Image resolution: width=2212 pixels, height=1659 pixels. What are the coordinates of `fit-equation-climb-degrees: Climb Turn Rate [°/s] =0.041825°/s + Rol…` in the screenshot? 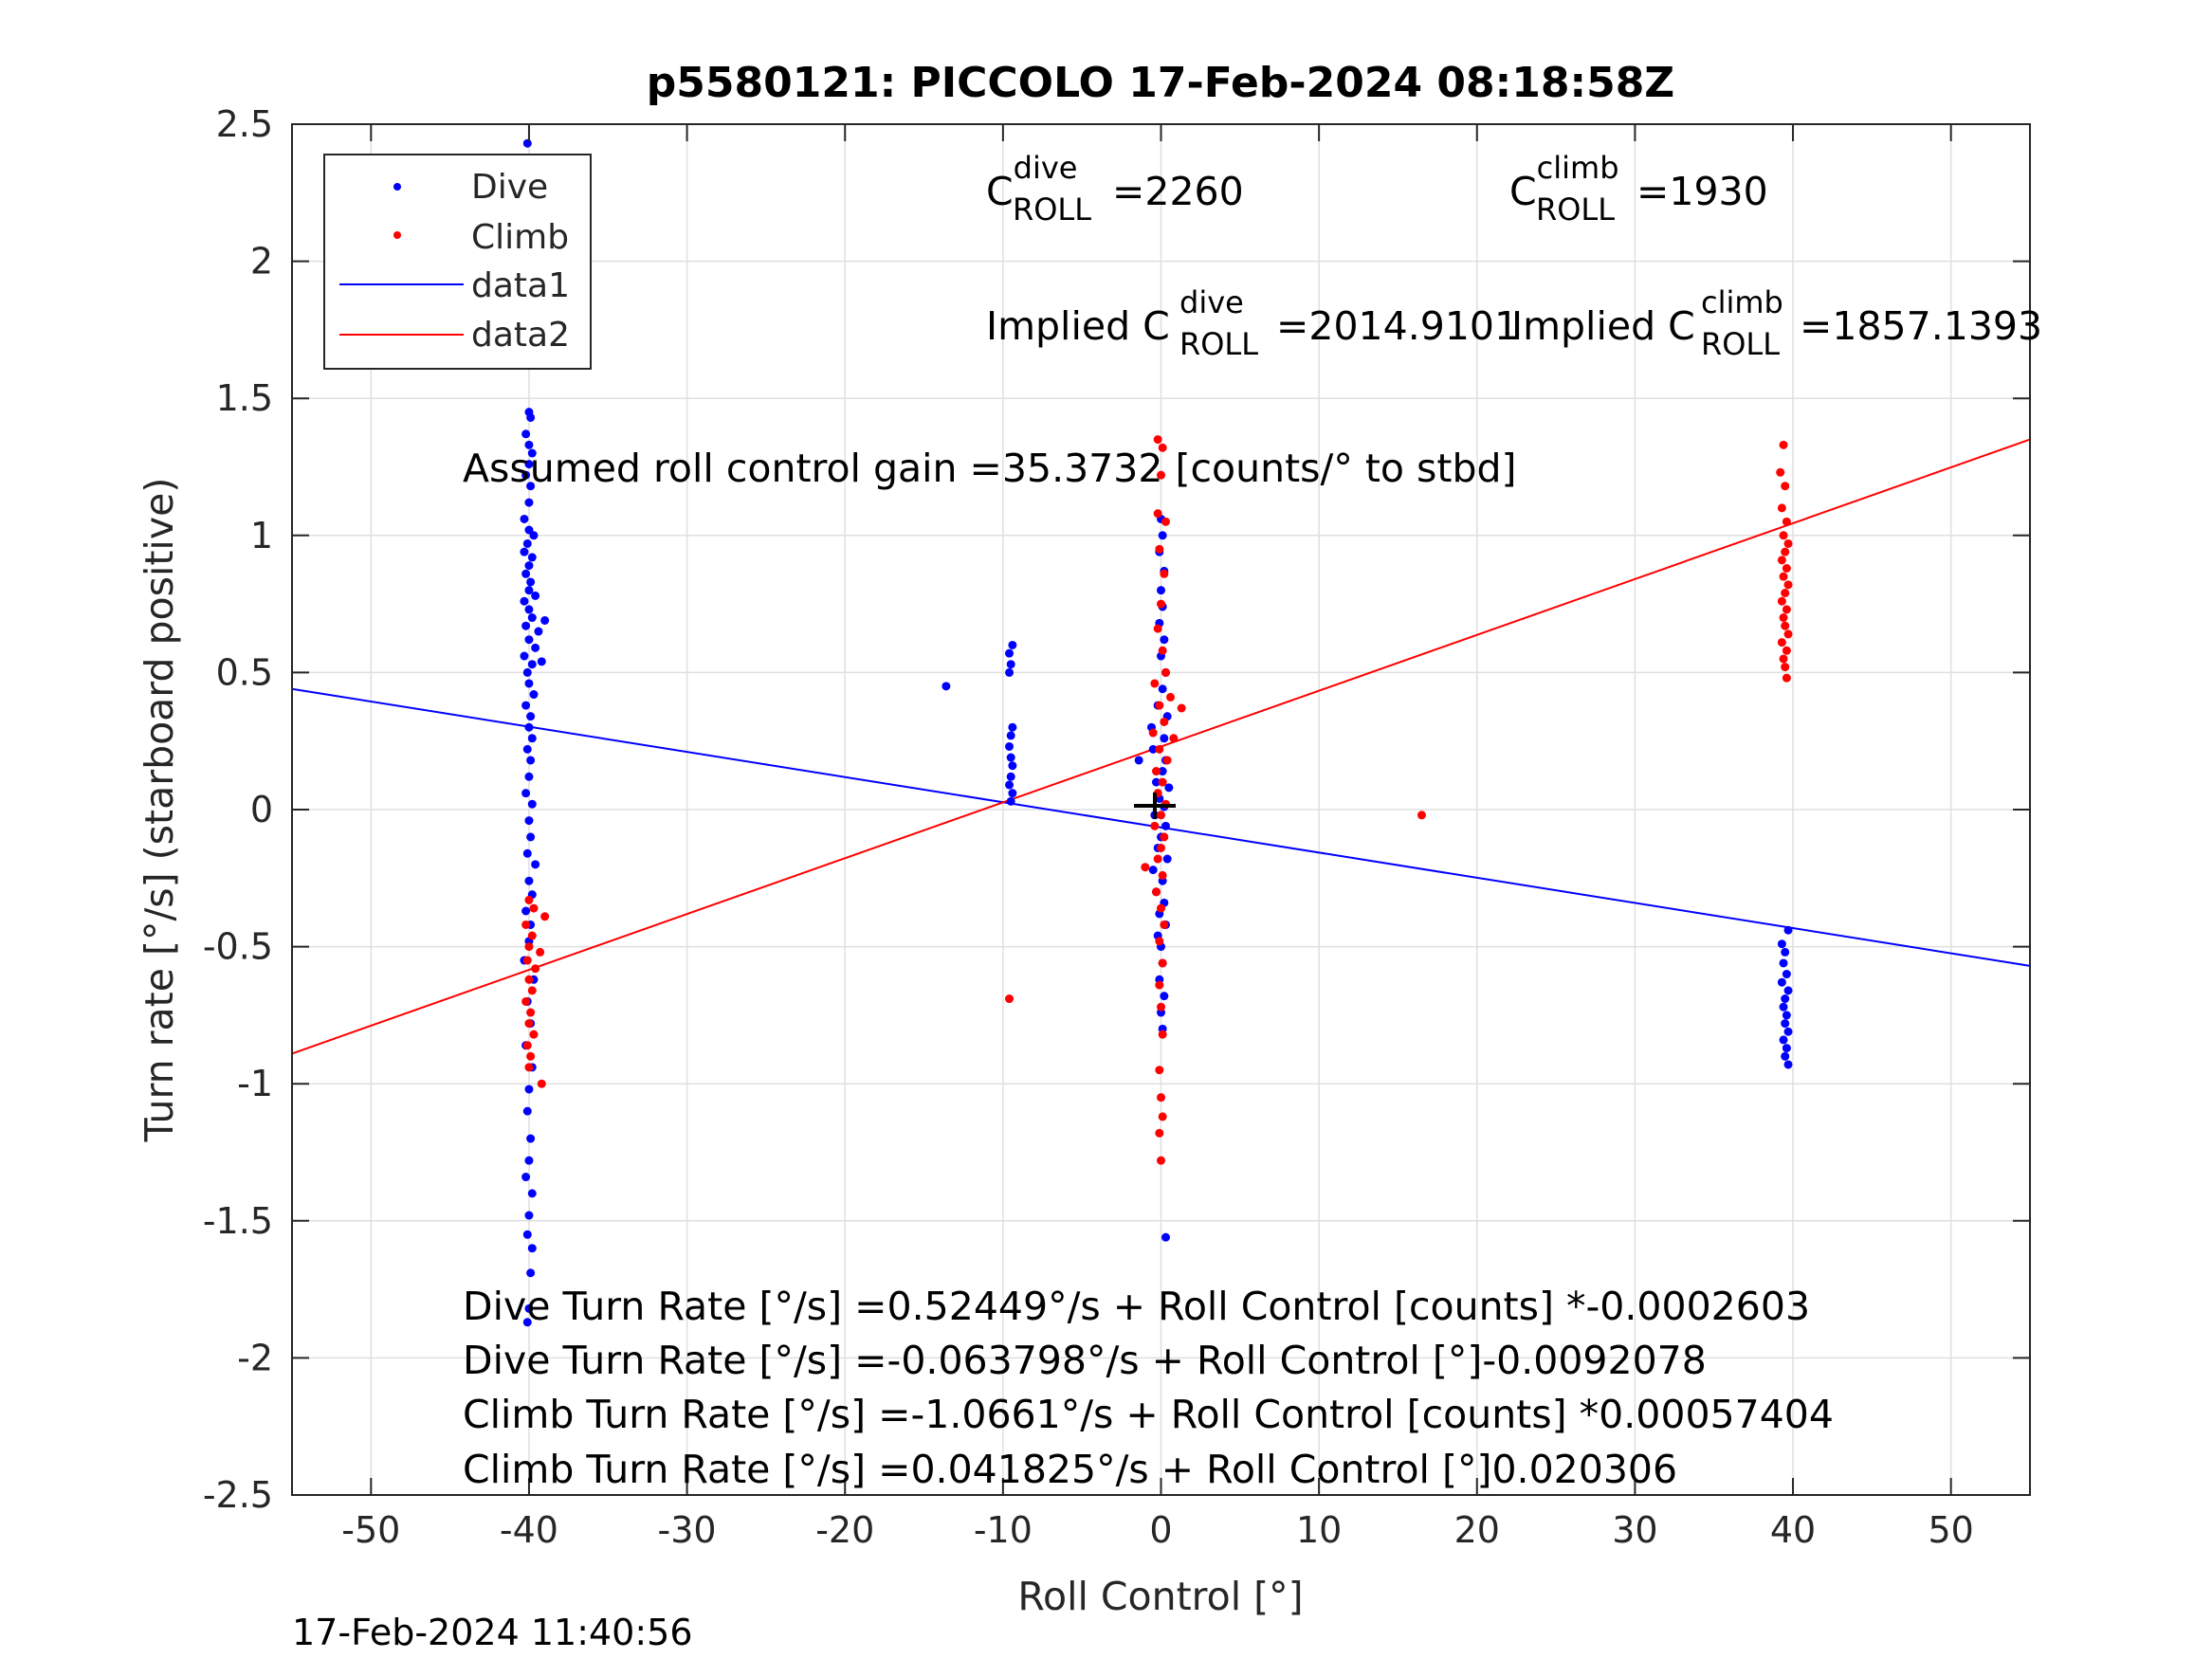 It's located at (1070, 1469).